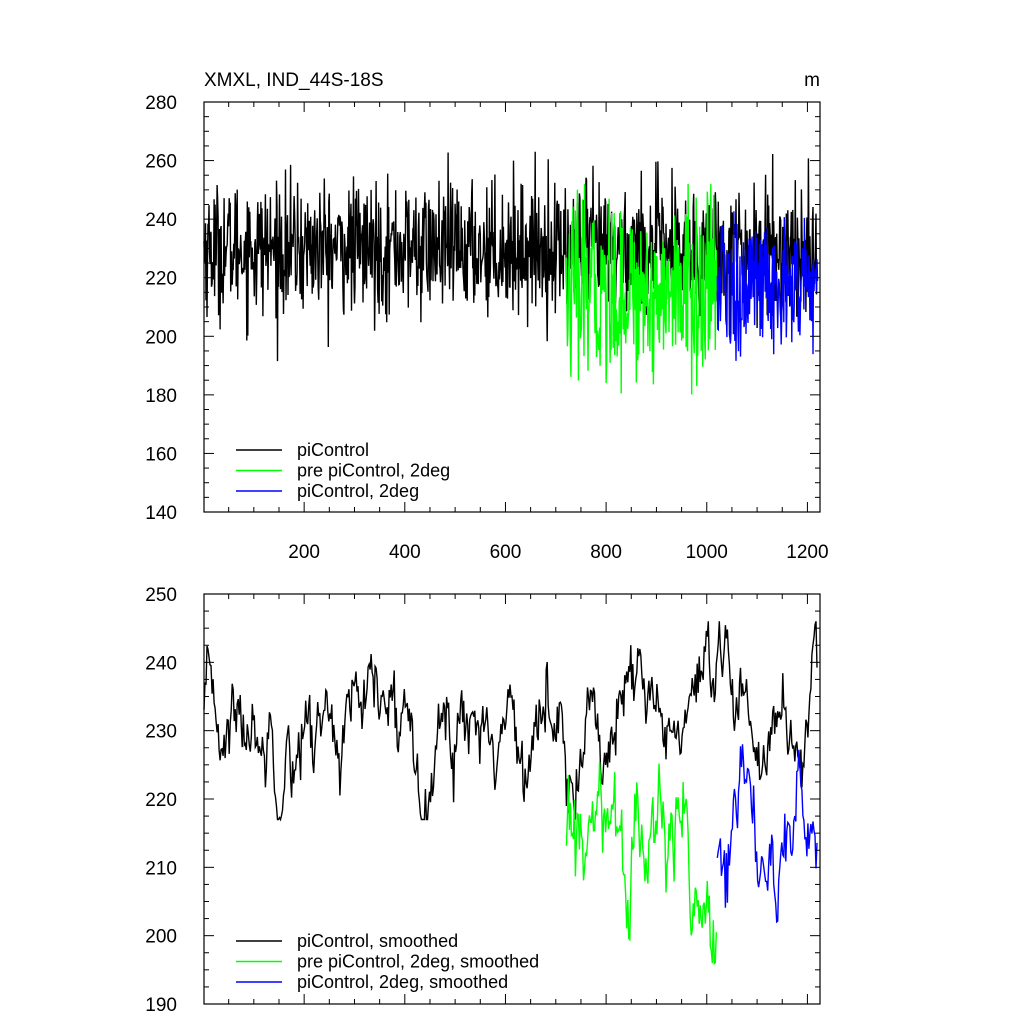 This screenshot has width=1024, height=1024. Describe the element at coordinates (506, 552) in the screenshot. I see `x-tick-label: 600` at that location.